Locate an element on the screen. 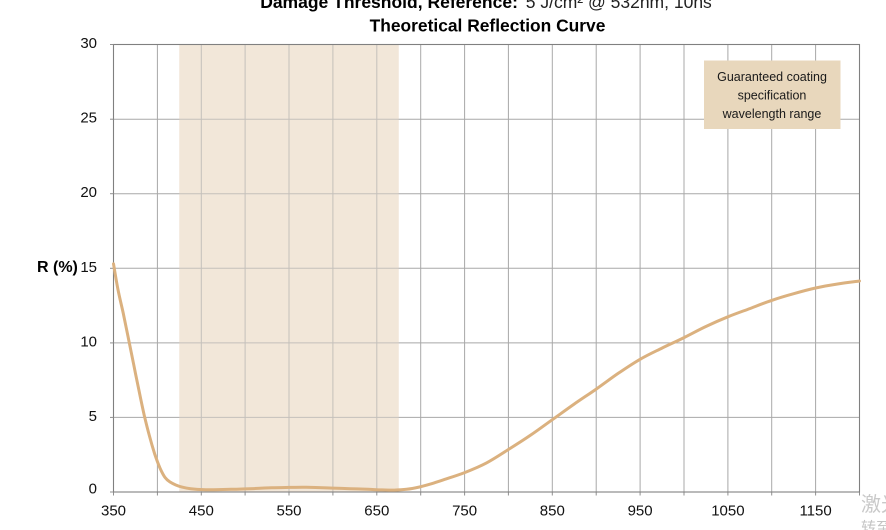  svg-text: 激光器 is located at coordinates (873, 504).